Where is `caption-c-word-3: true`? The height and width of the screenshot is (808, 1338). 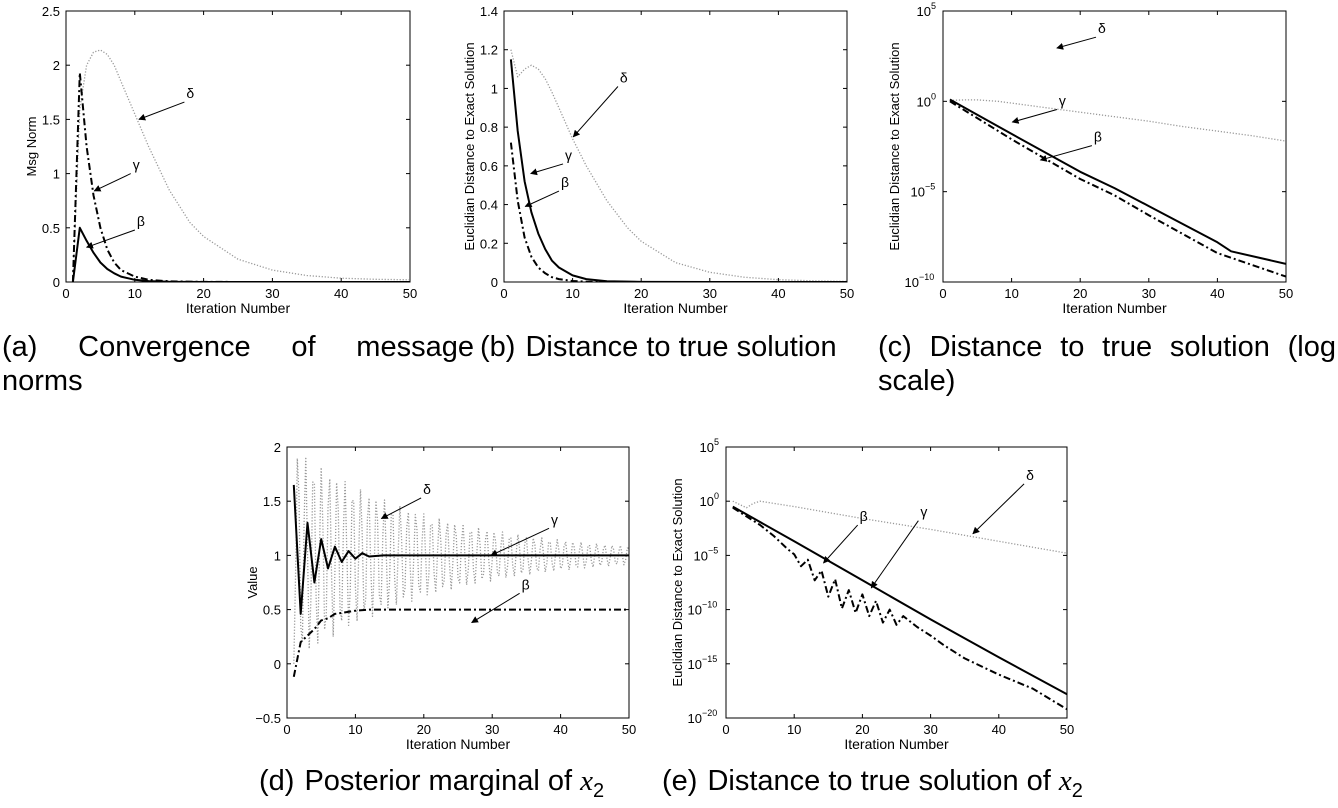 caption-c-word-3: true is located at coordinates (1127, 347).